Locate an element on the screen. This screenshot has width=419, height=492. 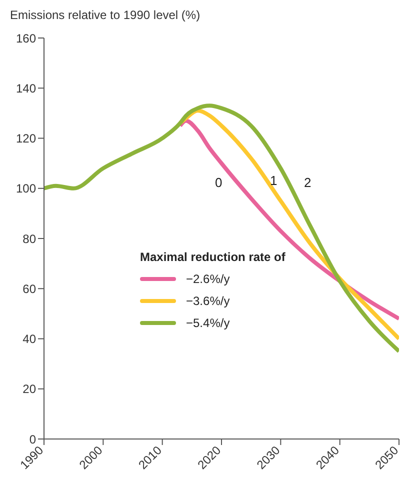
annotation: 0 is located at coordinates (218, 182).